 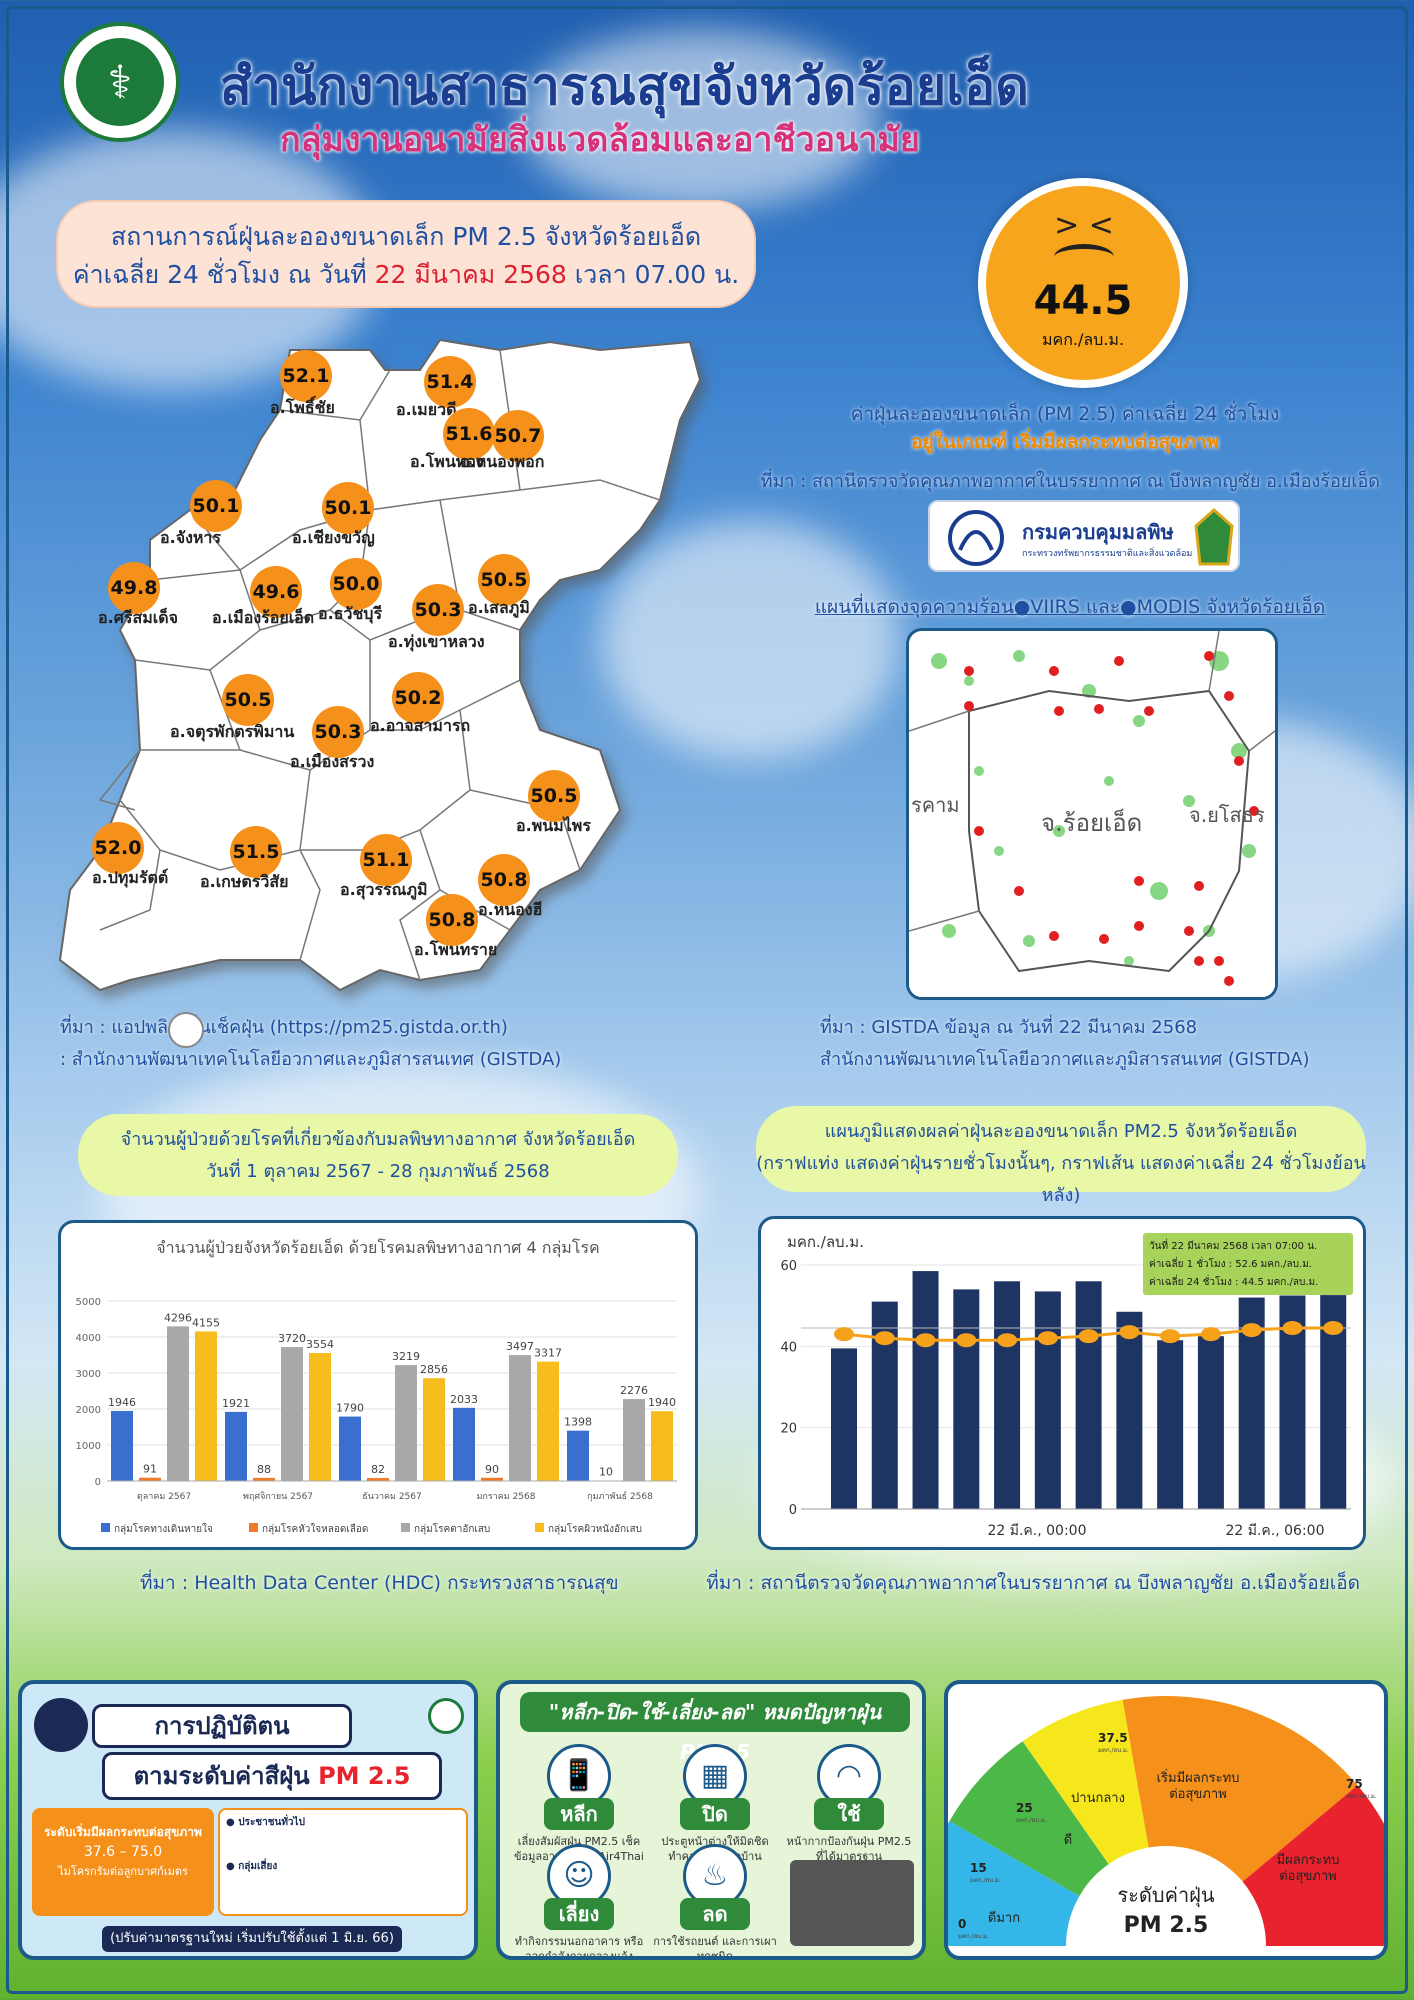 What do you see at coordinates (272, 1776) in the screenshot?
I see `practice-subtitle: ตามระดับค่าสีฝุ่น PM 2.5` at bounding box center [272, 1776].